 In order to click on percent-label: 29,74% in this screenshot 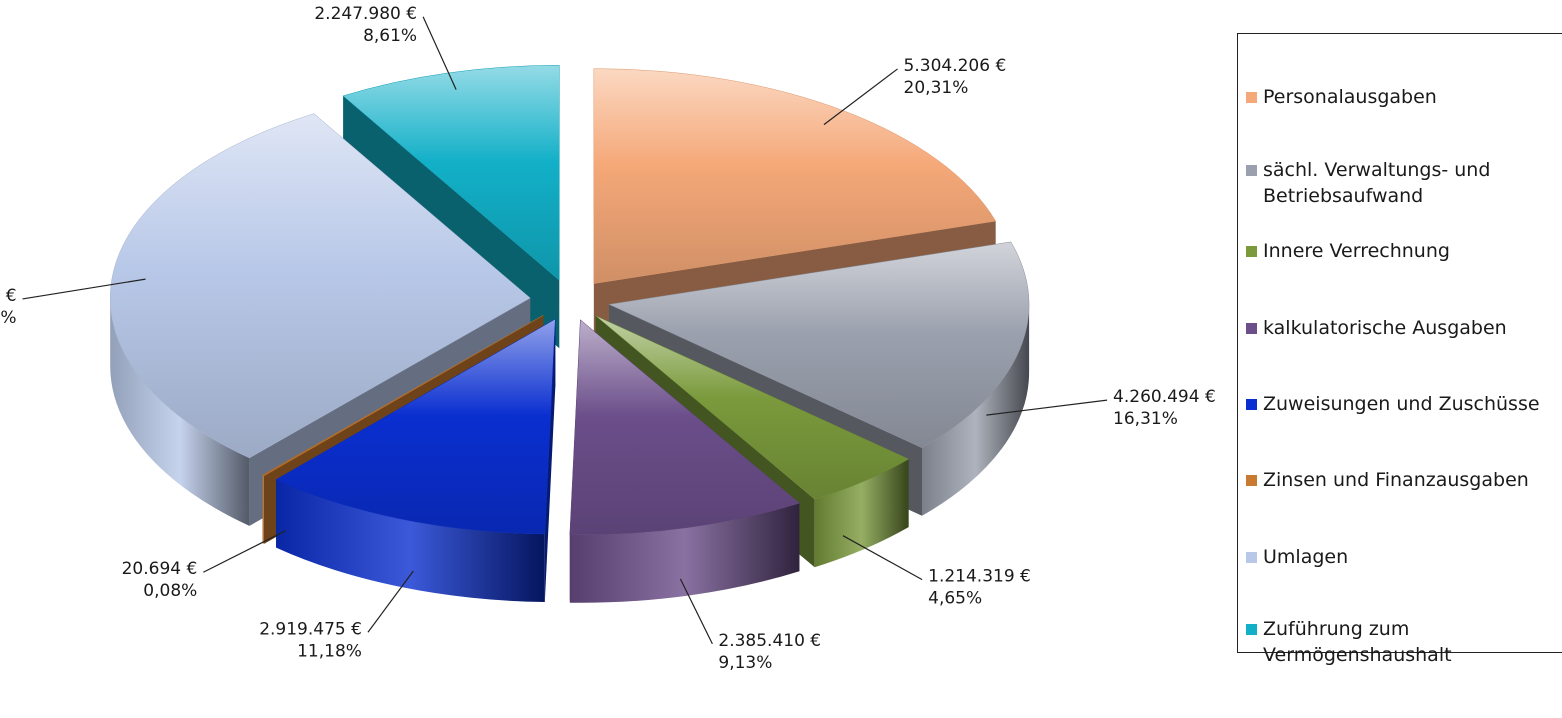, I will do `click(8, 318)`.